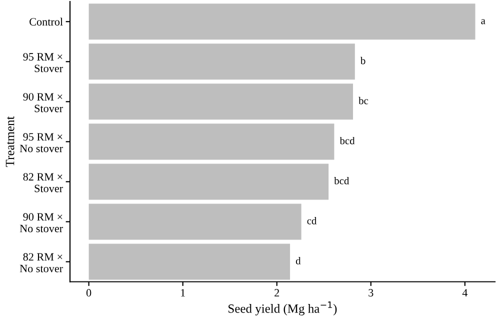 The image size is (500, 322). Describe the element at coordinates (277, 292) in the screenshot. I see `x-tick-label: 2` at that location.